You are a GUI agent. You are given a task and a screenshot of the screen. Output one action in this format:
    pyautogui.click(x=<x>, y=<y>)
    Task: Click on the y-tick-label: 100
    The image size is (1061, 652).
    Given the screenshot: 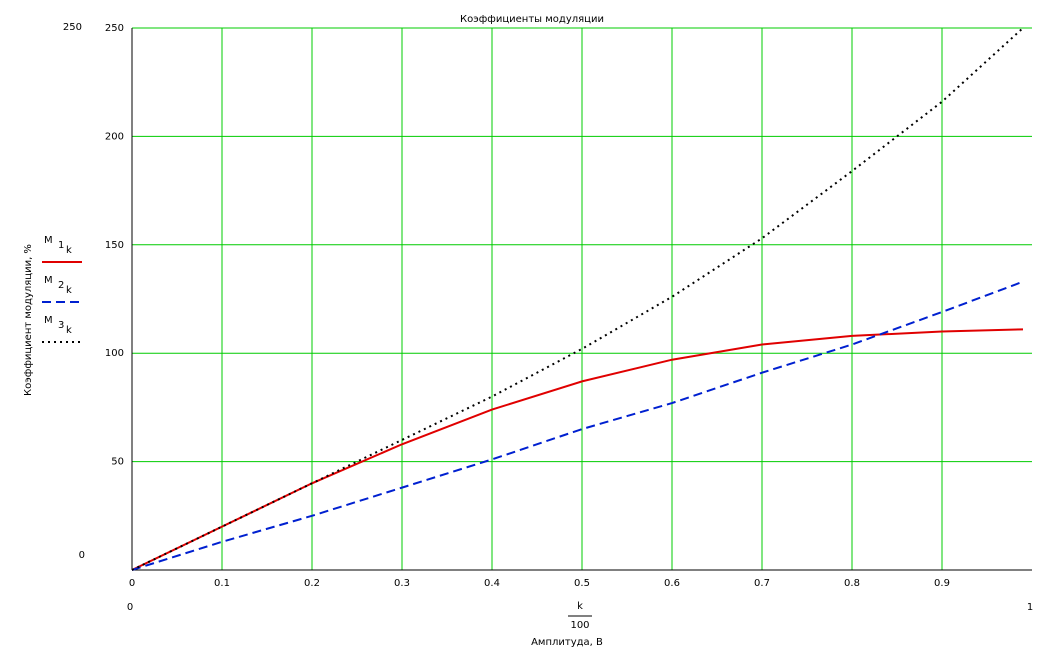 What is the action you would take?
    pyautogui.click(x=114, y=353)
    